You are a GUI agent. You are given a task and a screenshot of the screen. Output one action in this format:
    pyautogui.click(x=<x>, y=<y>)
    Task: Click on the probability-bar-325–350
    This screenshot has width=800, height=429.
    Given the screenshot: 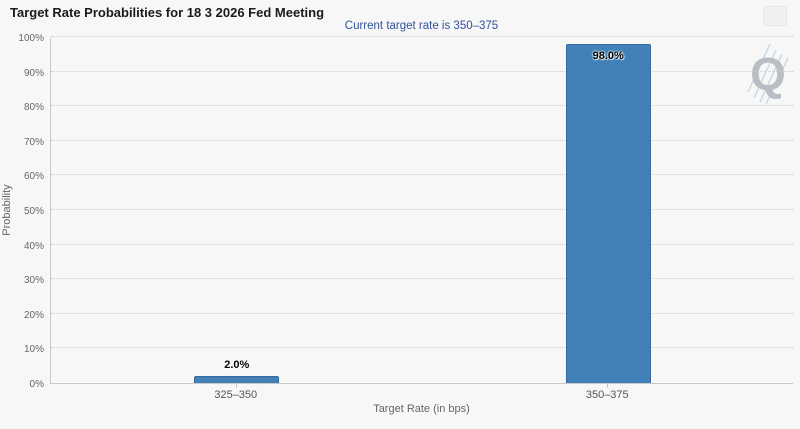 What is the action you would take?
    pyautogui.click(x=237, y=379)
    